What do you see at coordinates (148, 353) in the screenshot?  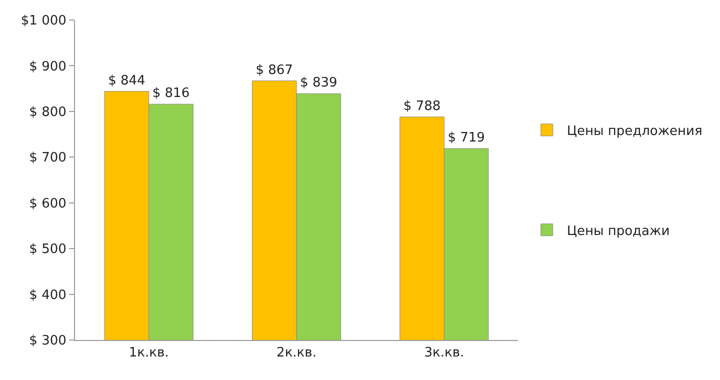 I see `x-tick-label: 1к.кв.` at bounding box center [148, 353].